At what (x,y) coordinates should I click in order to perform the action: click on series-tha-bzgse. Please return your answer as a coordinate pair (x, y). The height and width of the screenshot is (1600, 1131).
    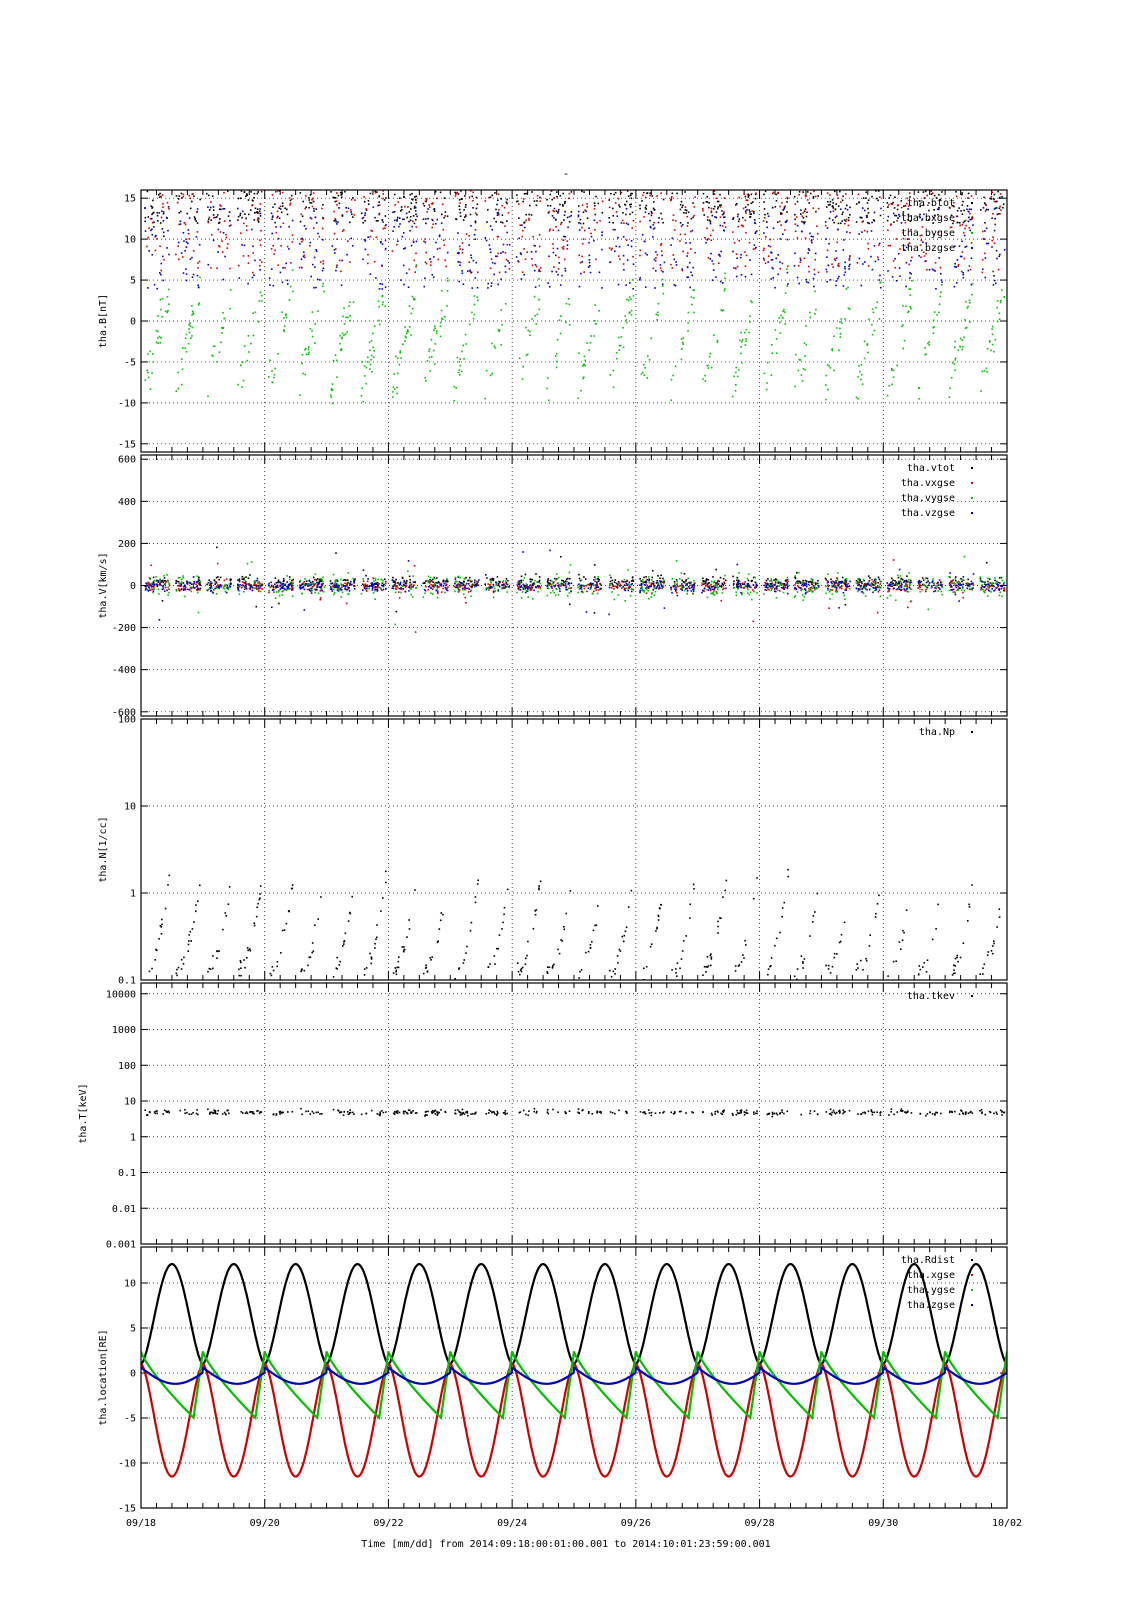
    Looking at the image, I should click on (575, 248).